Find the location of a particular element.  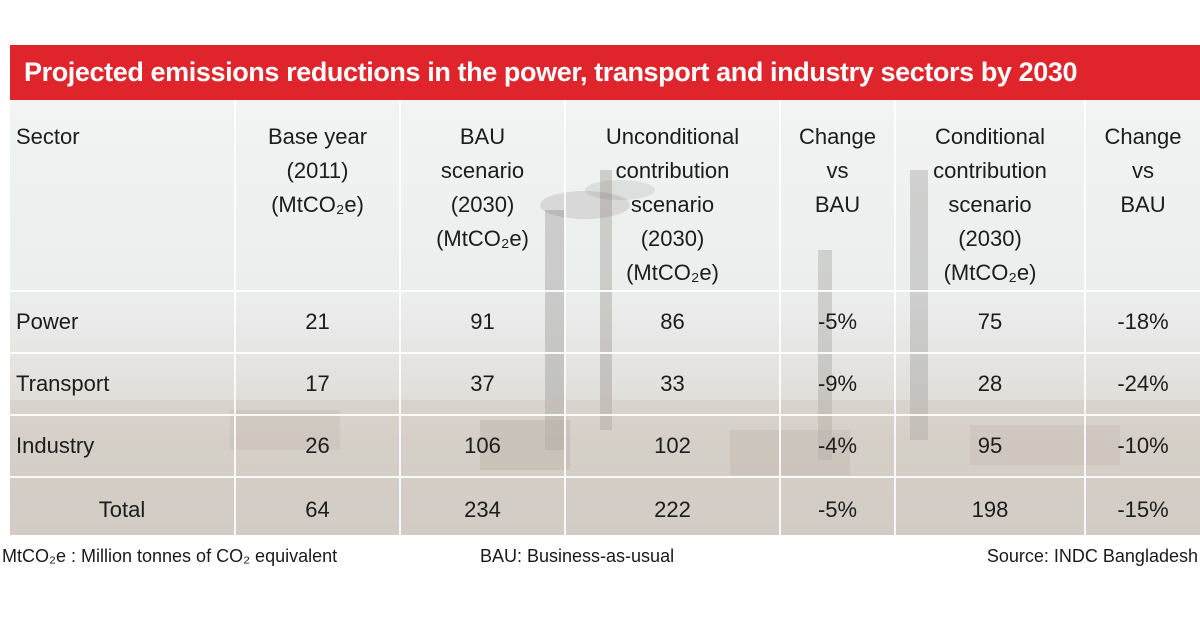

header-change-conditional: Change vs BAU is located at coordinates (1142, 196).